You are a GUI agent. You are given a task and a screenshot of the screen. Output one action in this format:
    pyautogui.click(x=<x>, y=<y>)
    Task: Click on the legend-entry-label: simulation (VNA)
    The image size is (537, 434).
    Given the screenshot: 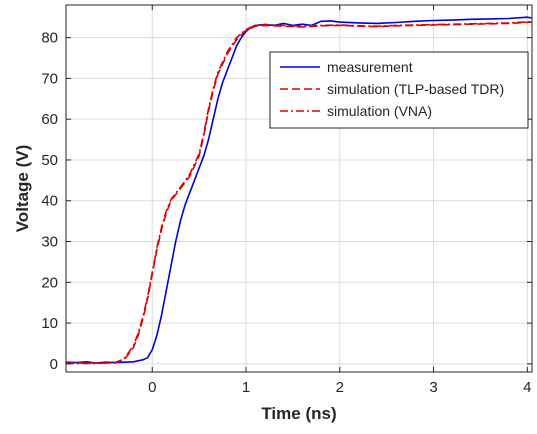 What is the action you would take?
    pyautogui.click(x=379, y=111)
    